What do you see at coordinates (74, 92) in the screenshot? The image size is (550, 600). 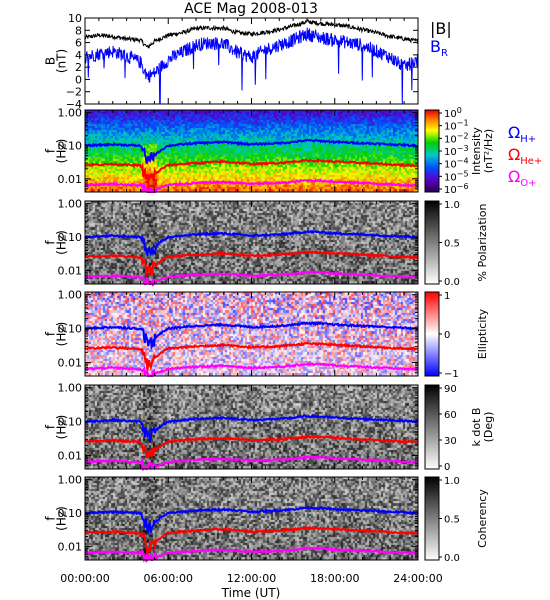 I see `y-tick-label: −2` at bounding box center [74, 92].